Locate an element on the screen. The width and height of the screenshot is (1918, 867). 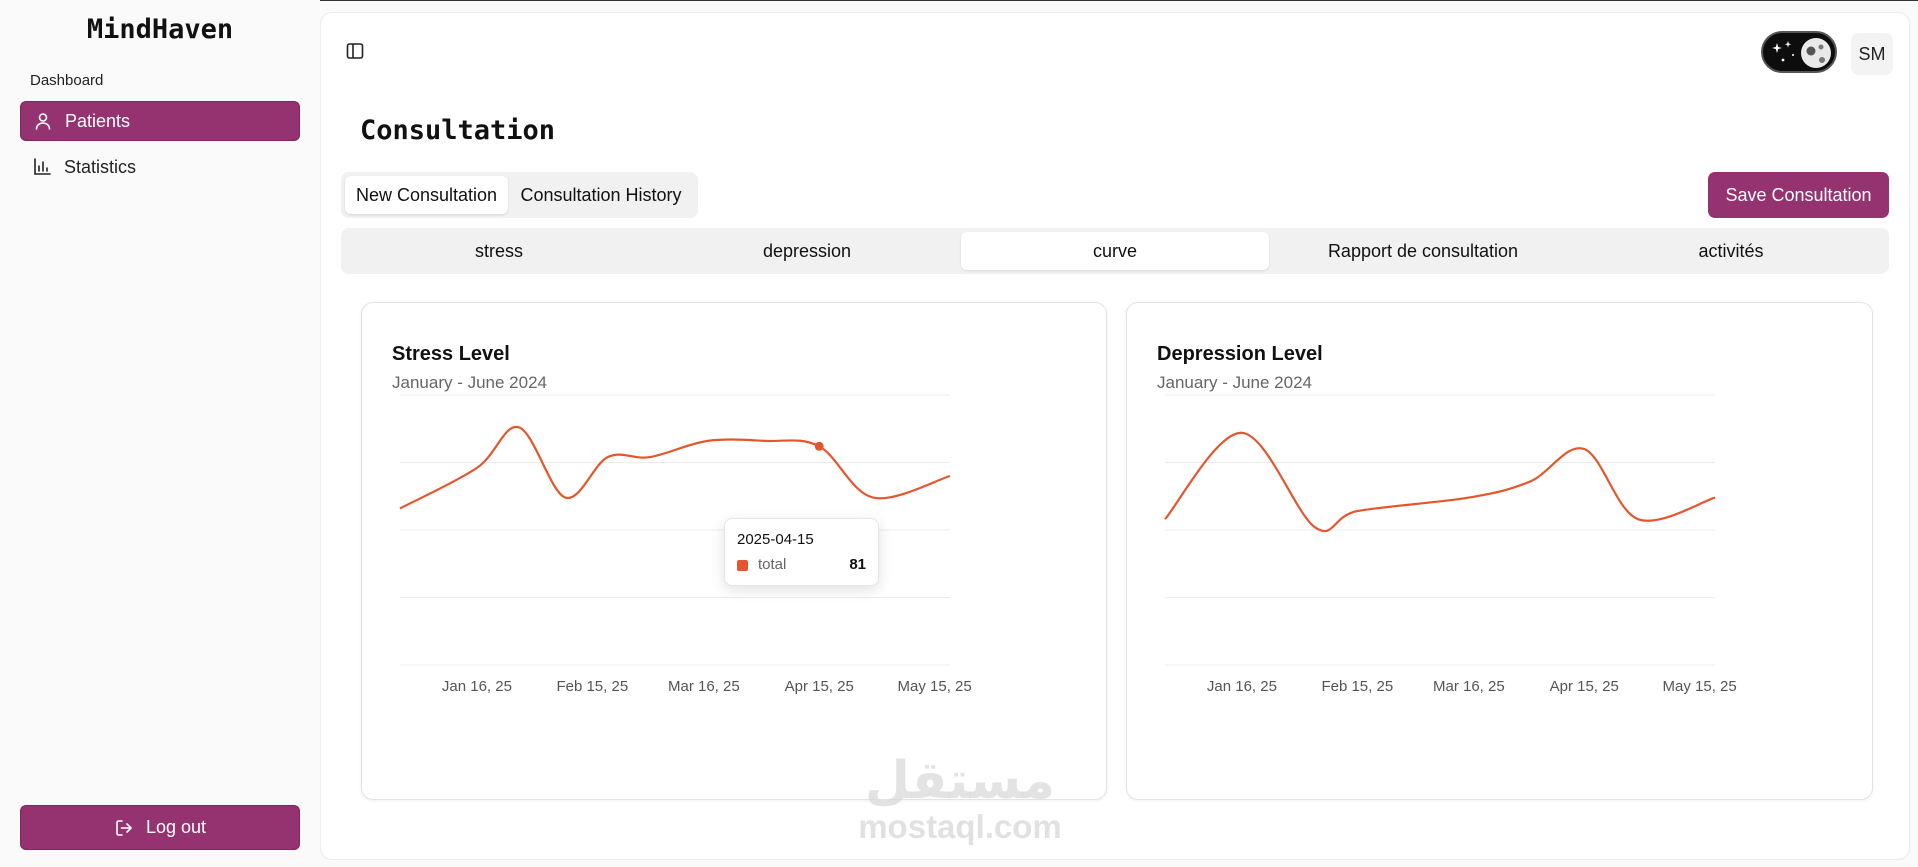
panel-left-icon is located at coordinates (355, 53).